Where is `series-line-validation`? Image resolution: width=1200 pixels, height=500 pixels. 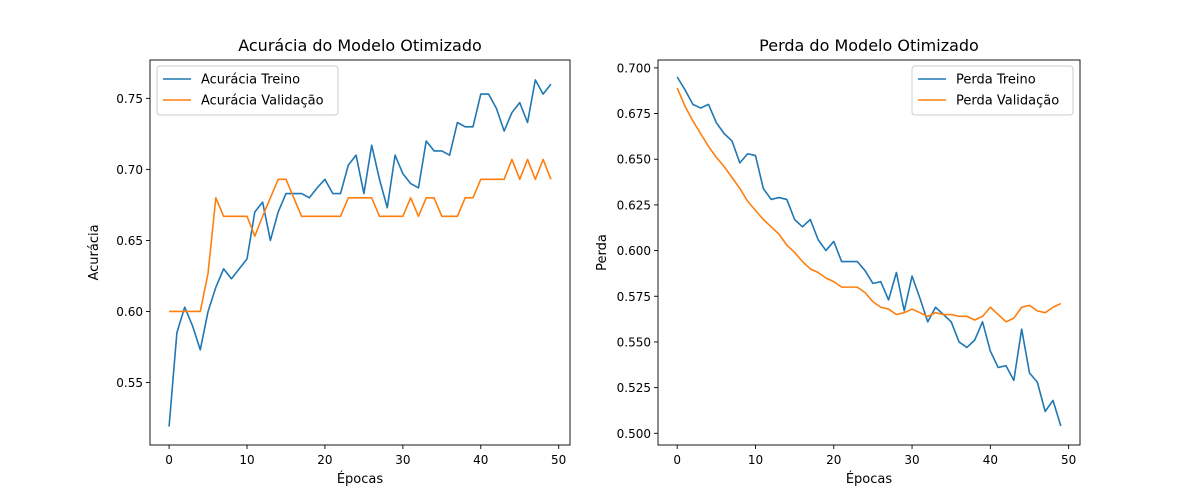
series-line-validation is located at coordinates (360, 235).